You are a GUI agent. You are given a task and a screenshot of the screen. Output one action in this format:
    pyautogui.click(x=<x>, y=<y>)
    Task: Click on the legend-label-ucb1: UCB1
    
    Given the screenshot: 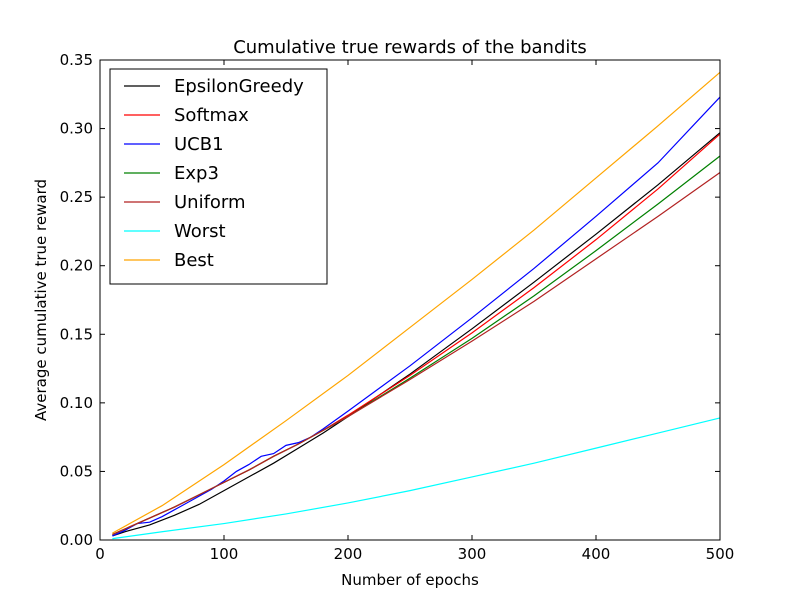 What is the action you would take?
    pyautogui.click(x=199, y=144)
    